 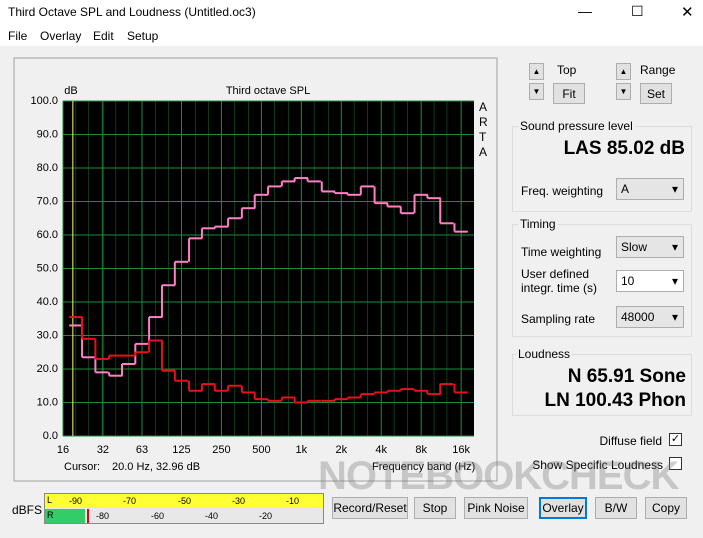 I want to click on sampling-rate-combo: 48000, so click(x=650, y=317).